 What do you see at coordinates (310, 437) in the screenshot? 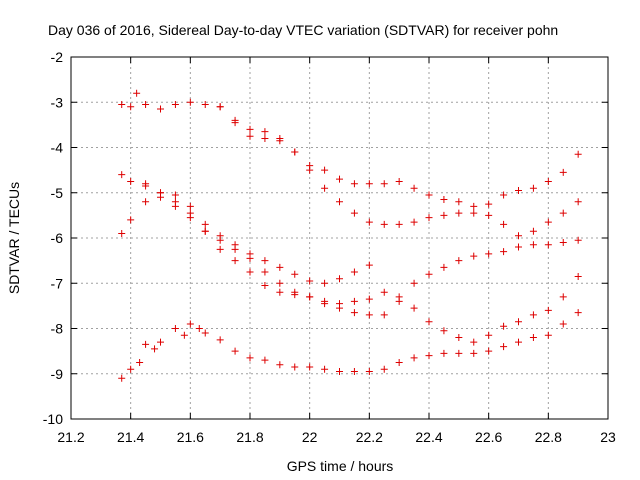
I see `x-tick-label: 22` at bounding box center [310, 437].